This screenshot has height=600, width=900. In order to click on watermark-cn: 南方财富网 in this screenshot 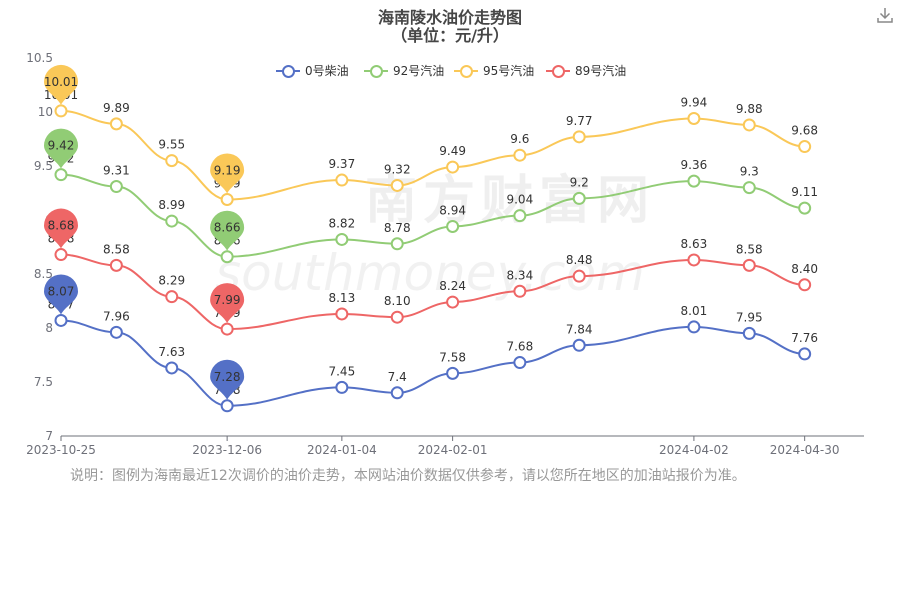, I will do `click(510, 201)`.